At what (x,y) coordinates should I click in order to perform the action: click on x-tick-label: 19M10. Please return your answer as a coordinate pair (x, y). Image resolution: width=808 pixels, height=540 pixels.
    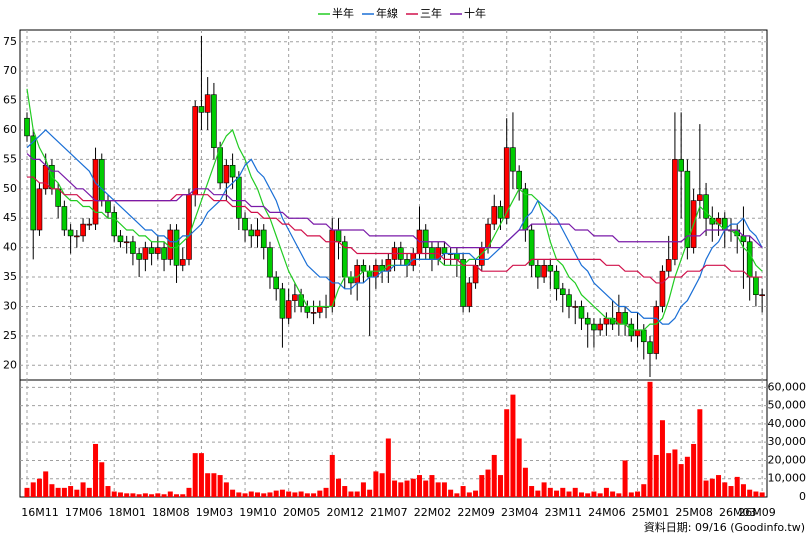
    Looking at the image, I should click on (258, 512).